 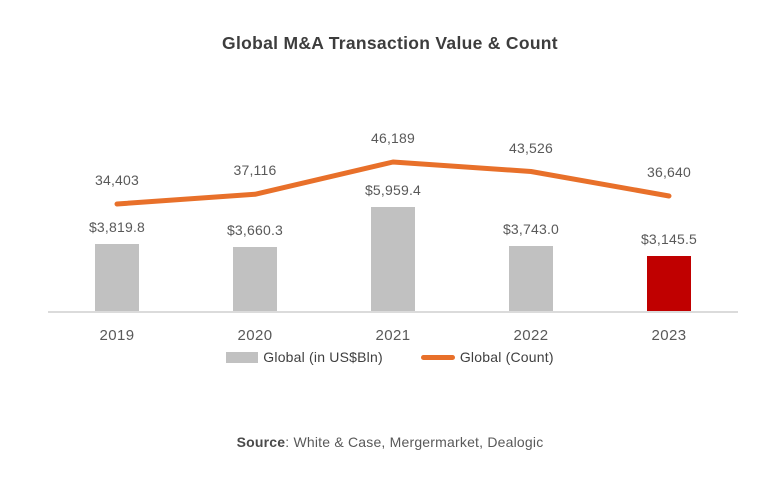 I want to click on bar-data-label: $3,819.8, so click(x=117, y=227).